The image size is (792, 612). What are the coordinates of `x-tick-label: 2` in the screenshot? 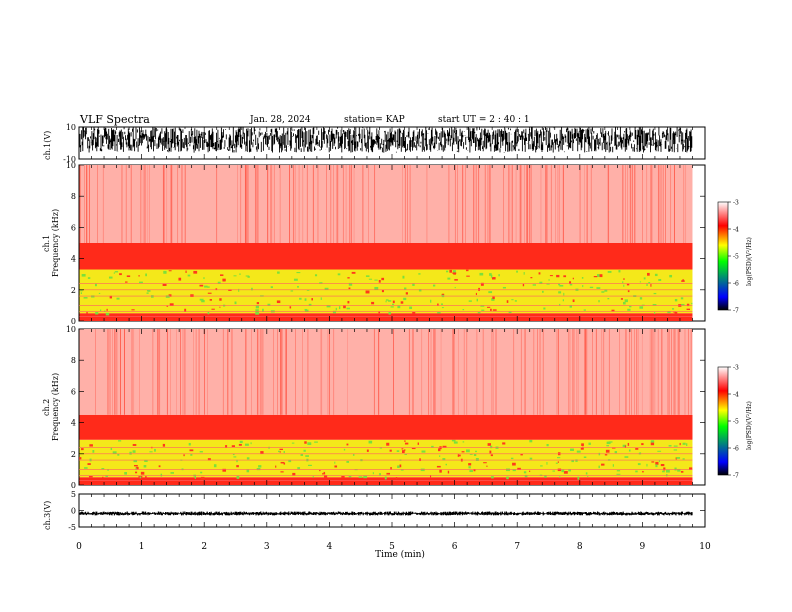 It's located at (204, 547).